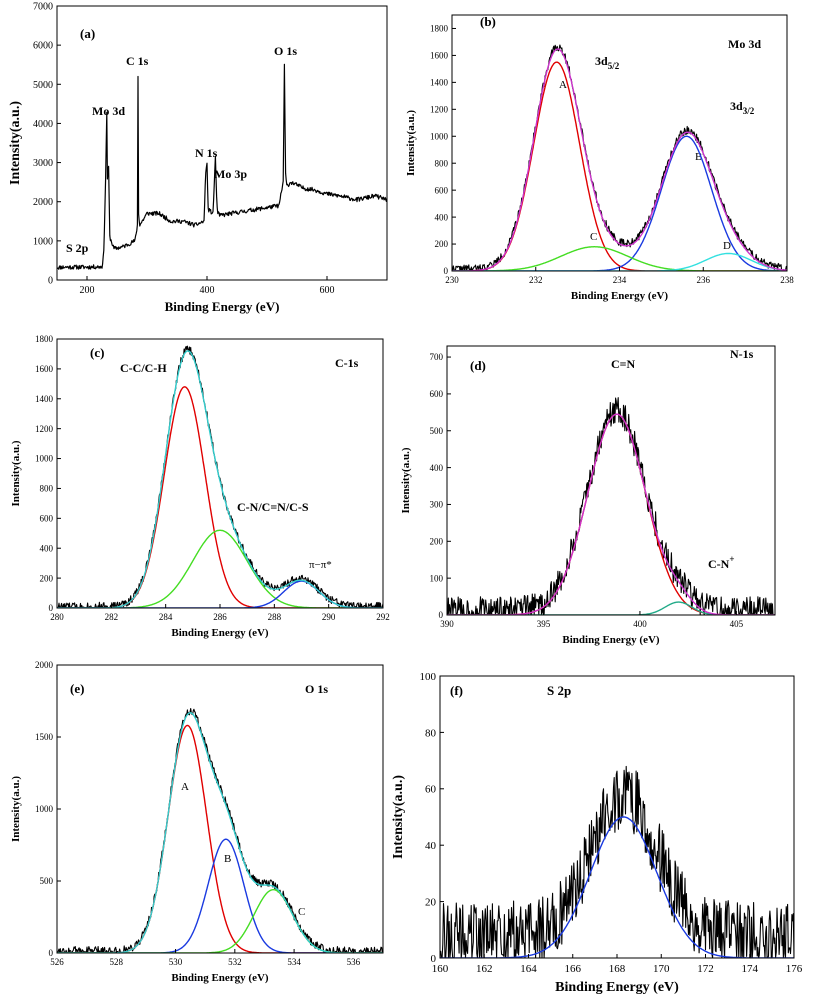 This screenshot has height=1000, width=813. Describe the element at coordinates (439, 109) in the screenshot. I see `ytick-label-b-6: 1200` at that location.